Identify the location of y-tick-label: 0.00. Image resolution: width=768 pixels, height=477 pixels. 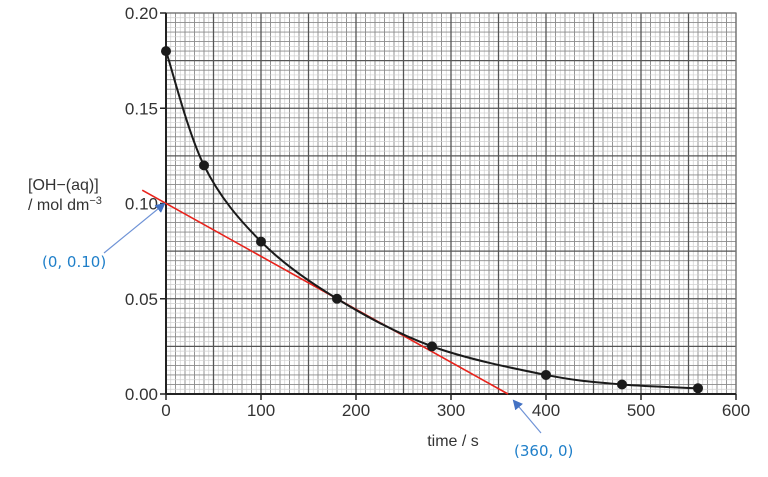
(141, 394).